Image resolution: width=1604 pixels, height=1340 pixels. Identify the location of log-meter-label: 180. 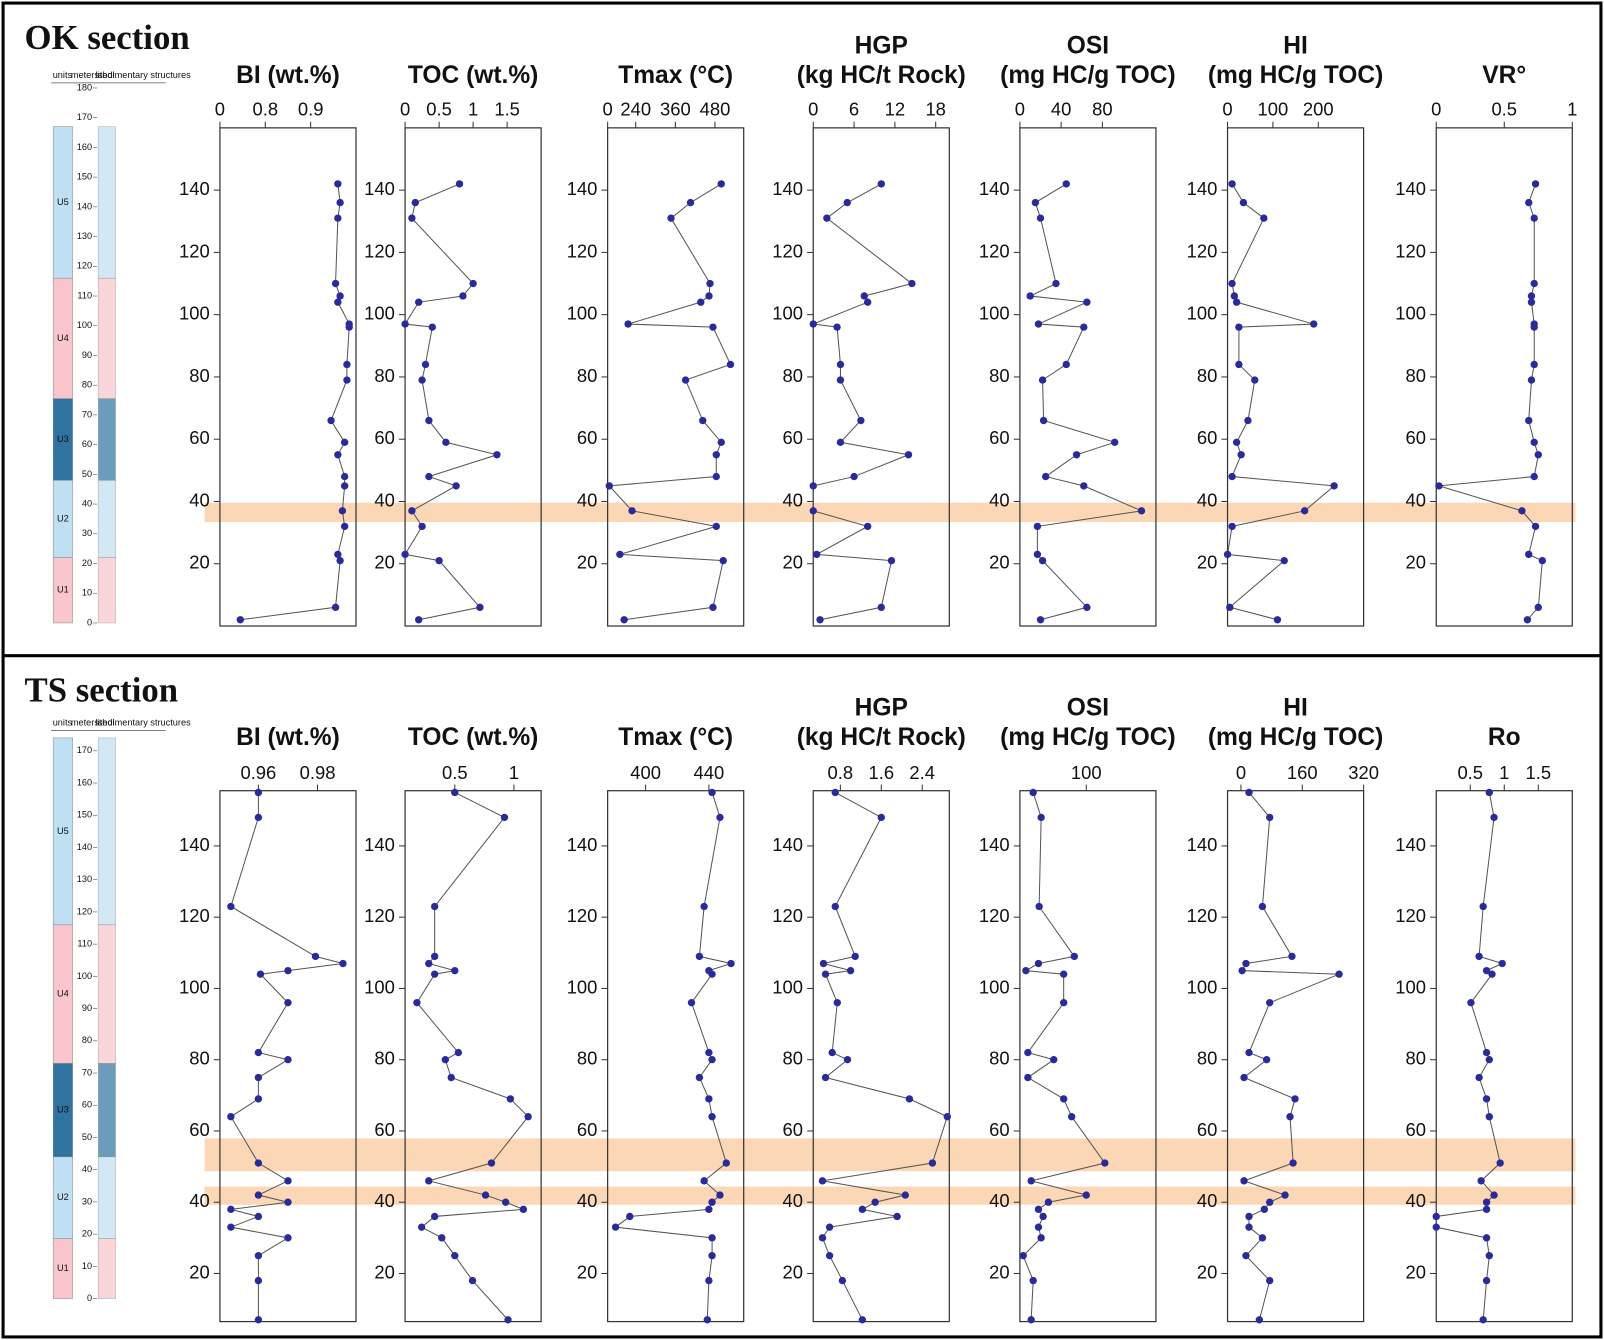
(84, 87).